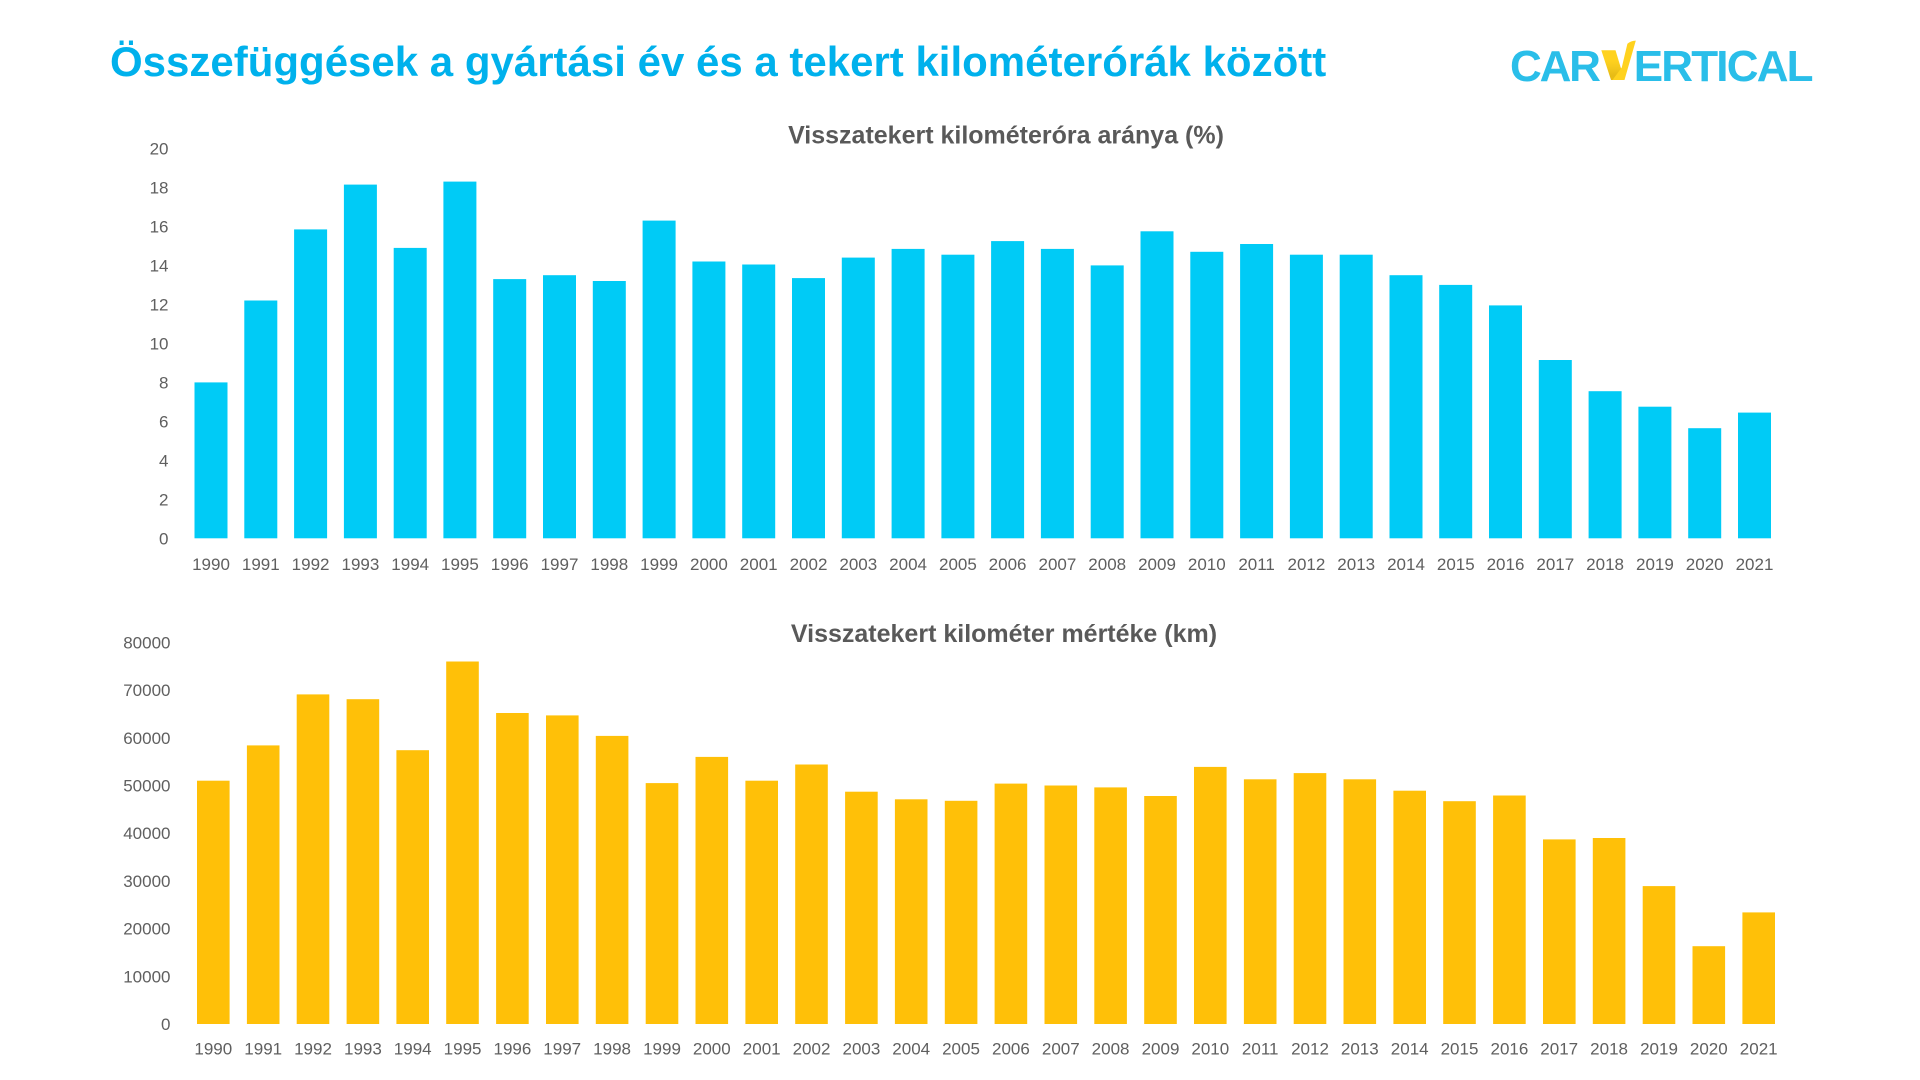 Image resolution: width=1920 pixels, height=1080 pixels. Describe the element at coordinates (159, 188) in the screenshot. I see `svg-text: 18` at that location.